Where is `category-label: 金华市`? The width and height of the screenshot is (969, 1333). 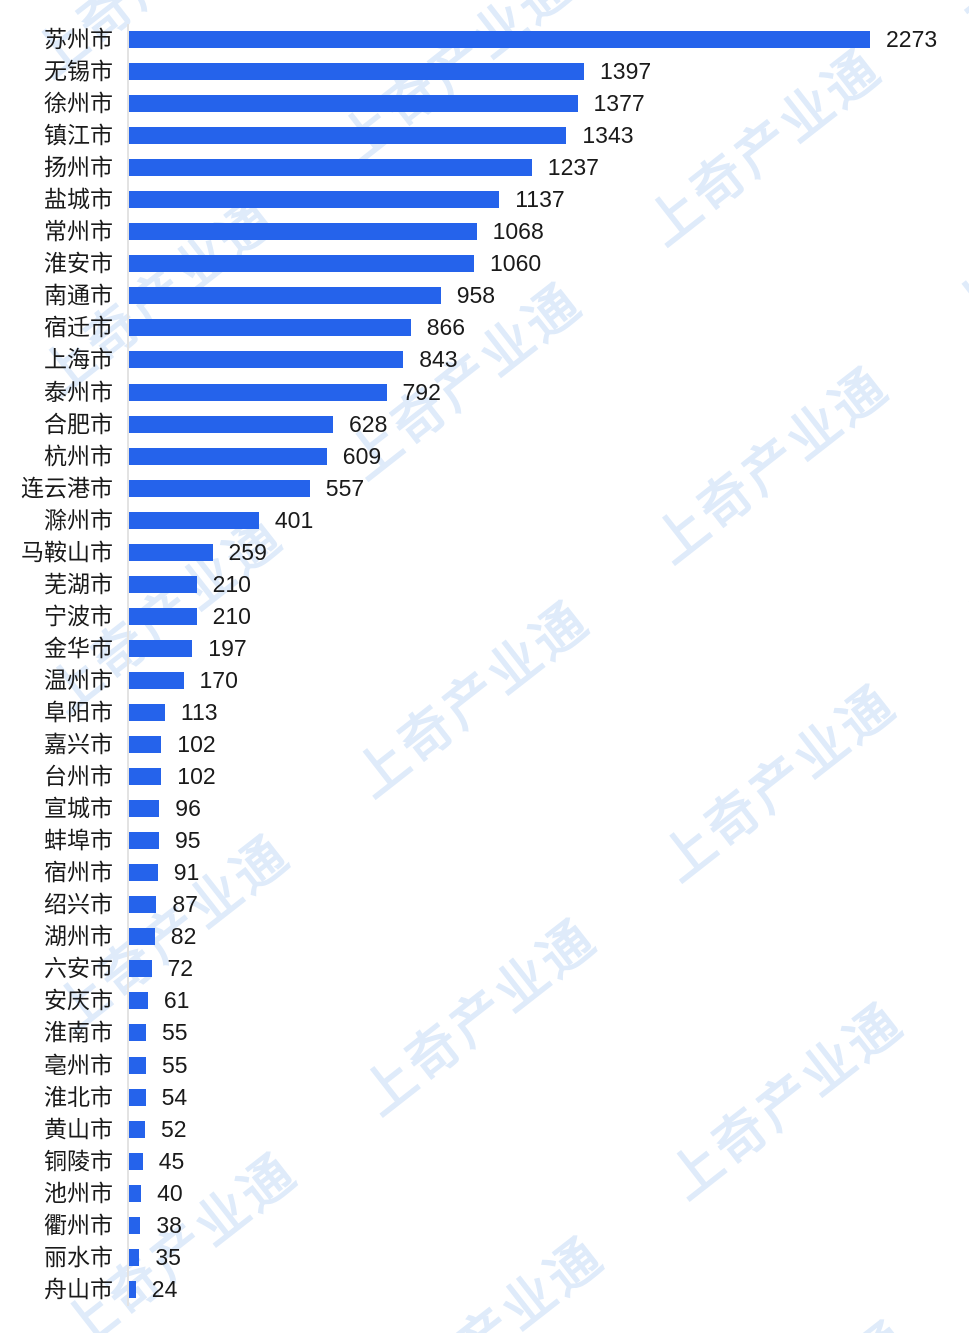 category-label: 金华市 is located at coordinates (78, 647).